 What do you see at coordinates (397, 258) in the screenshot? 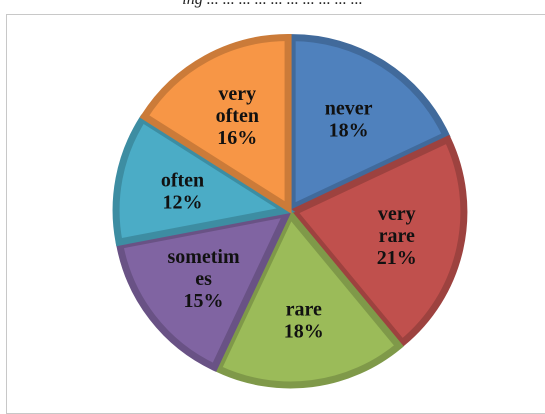
I see `slice-label-line: 21%` at bounding box center [397, 258].